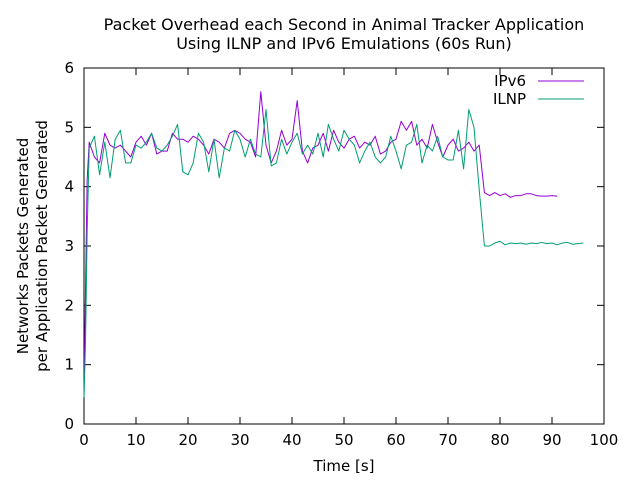  I want to click on y-tick-label: 5, so click(69, 127).